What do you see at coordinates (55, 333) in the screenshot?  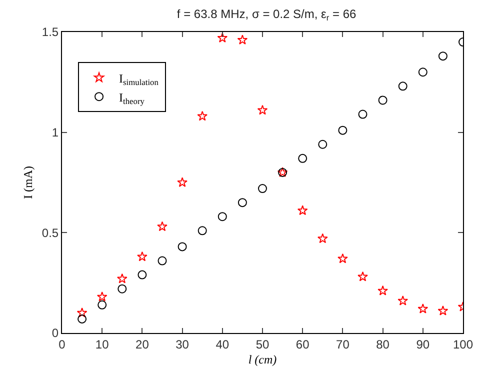 I see `y-tick-label: 0` at bounding box center [55, 333].